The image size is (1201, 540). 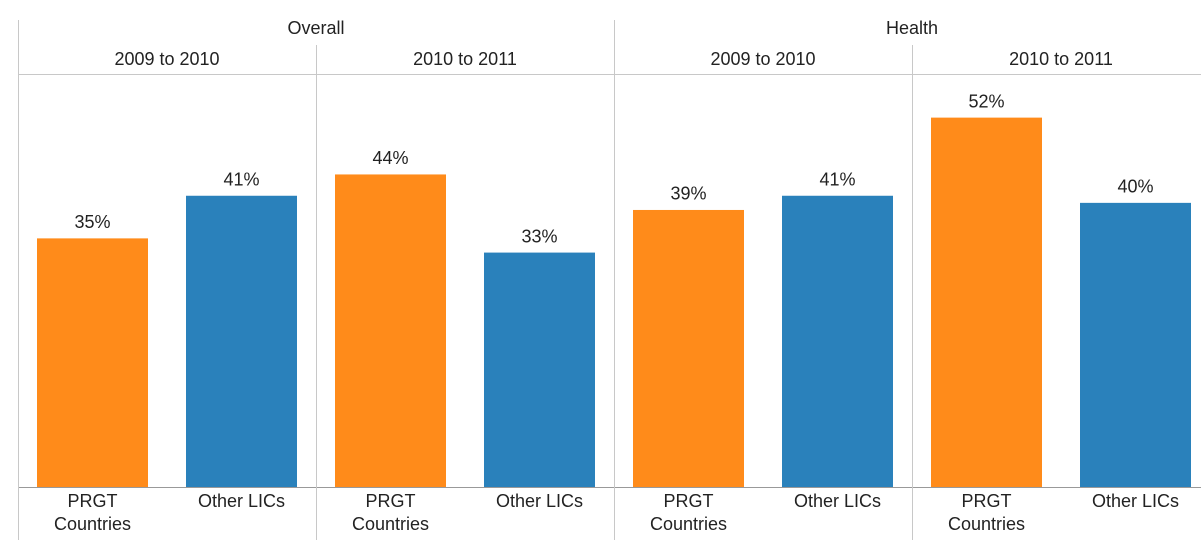 What do you see at coordinates (1135, 187) in the screenshot?
I see `value-label: 40%` at bounding box center [1135, 187].